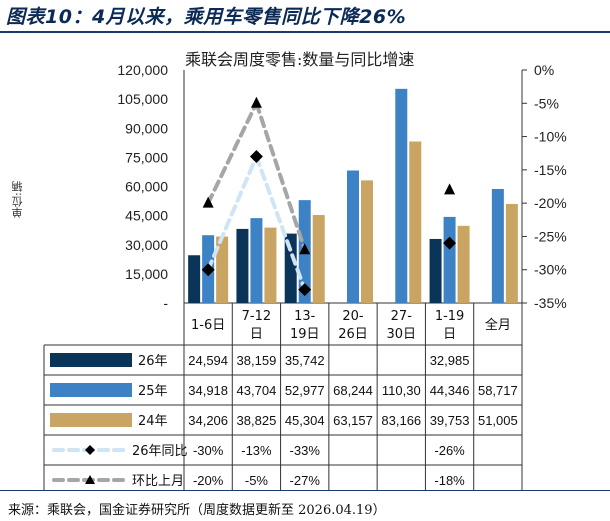 The image size is (610, 521). Describe the element at coordinates (353, 316) in the screenshot. I see `x-category-label: 20-` at that location.